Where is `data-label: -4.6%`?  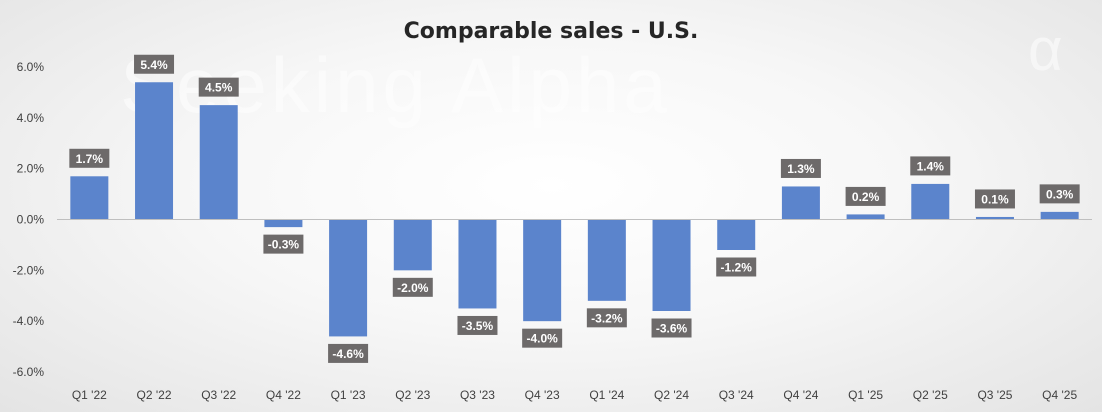
data-label: -4.6% is located at coordinates (348, 354).